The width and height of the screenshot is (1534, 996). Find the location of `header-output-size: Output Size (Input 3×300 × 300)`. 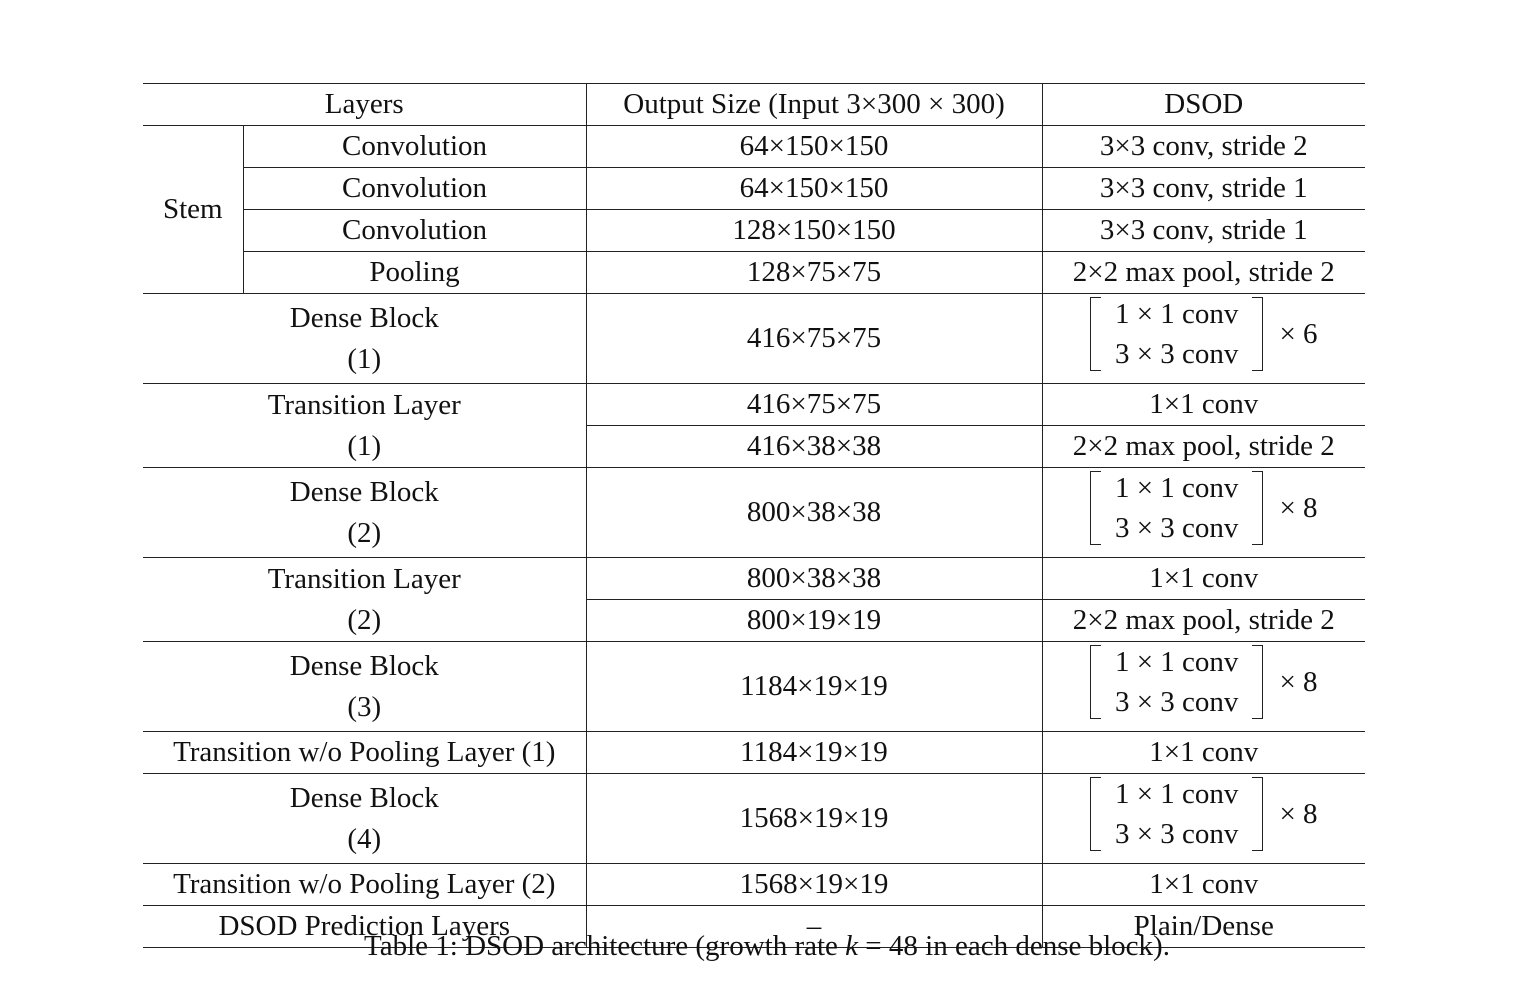

header-output-size: Output Size (Input 3×300 × 300) is located at coordinates (814, 104).